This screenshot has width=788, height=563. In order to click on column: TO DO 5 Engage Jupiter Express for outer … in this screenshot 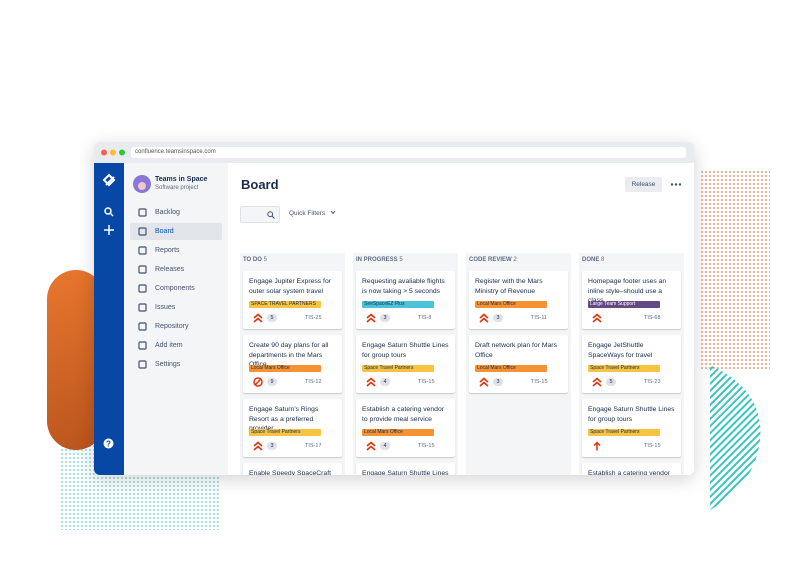, I will do `click(292, 364)`.